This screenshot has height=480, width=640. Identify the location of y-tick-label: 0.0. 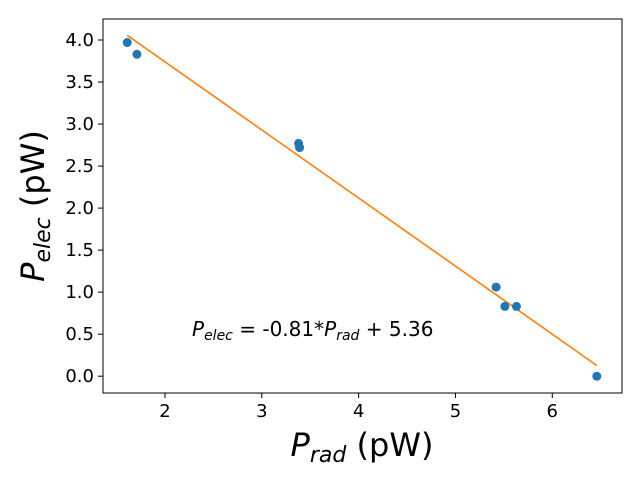
(79, 376).